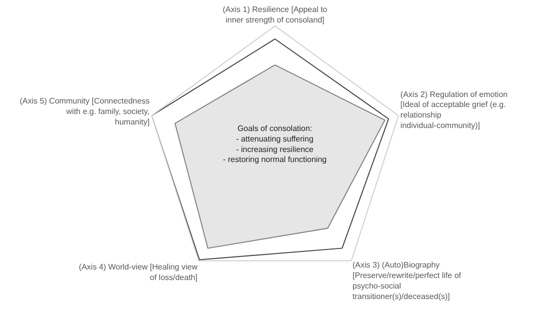  I want to click on spoke-label: (Axis 2) Regulation of emotion [Ideal of acceptable grief (e.g. relationship individual-community)], so click(454, 110).